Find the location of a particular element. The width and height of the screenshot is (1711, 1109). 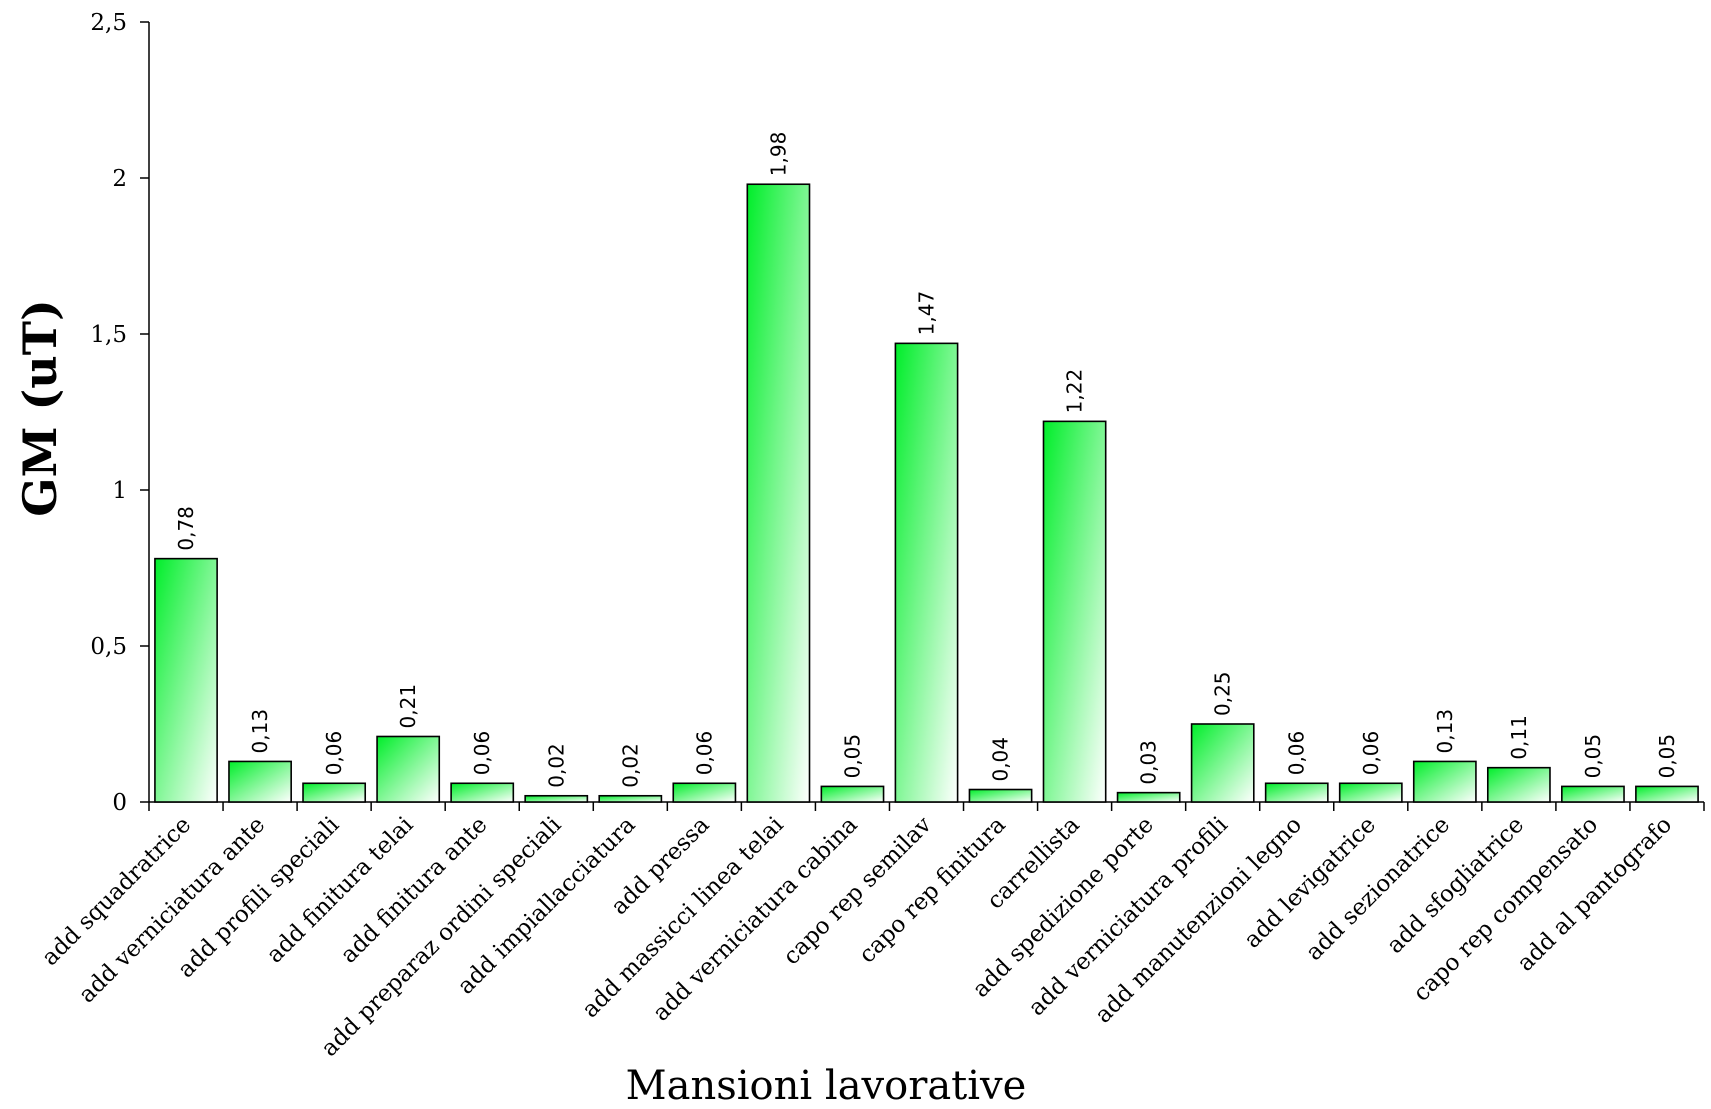

data-label: 0,03 is located at coordinates (1149, 762).